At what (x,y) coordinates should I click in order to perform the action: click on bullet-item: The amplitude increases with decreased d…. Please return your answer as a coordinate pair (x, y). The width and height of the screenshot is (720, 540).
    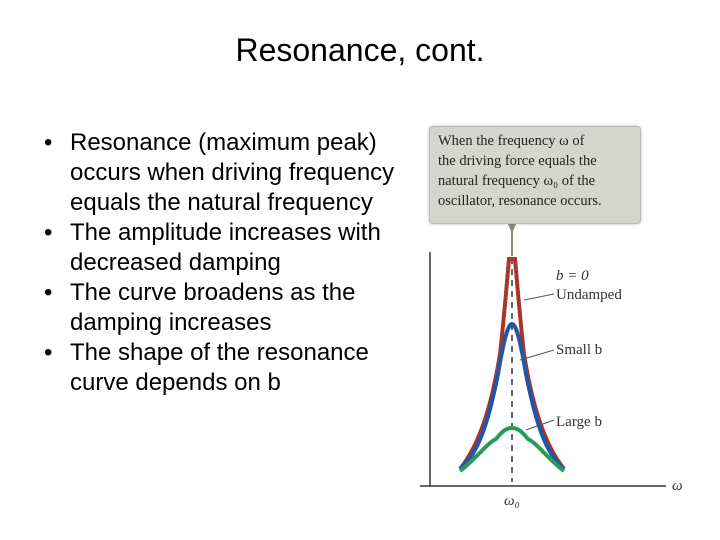
    Looking at the image, I should click on (229, 248).